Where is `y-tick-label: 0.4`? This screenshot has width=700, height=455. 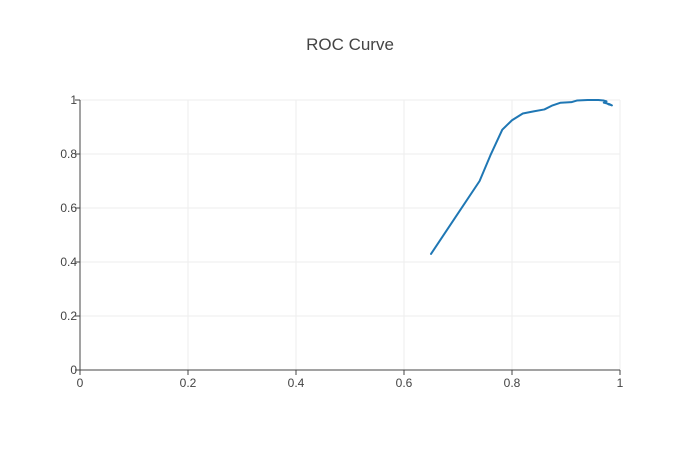
y-tick-label: 0.4 is located at coordinates (68, 262).